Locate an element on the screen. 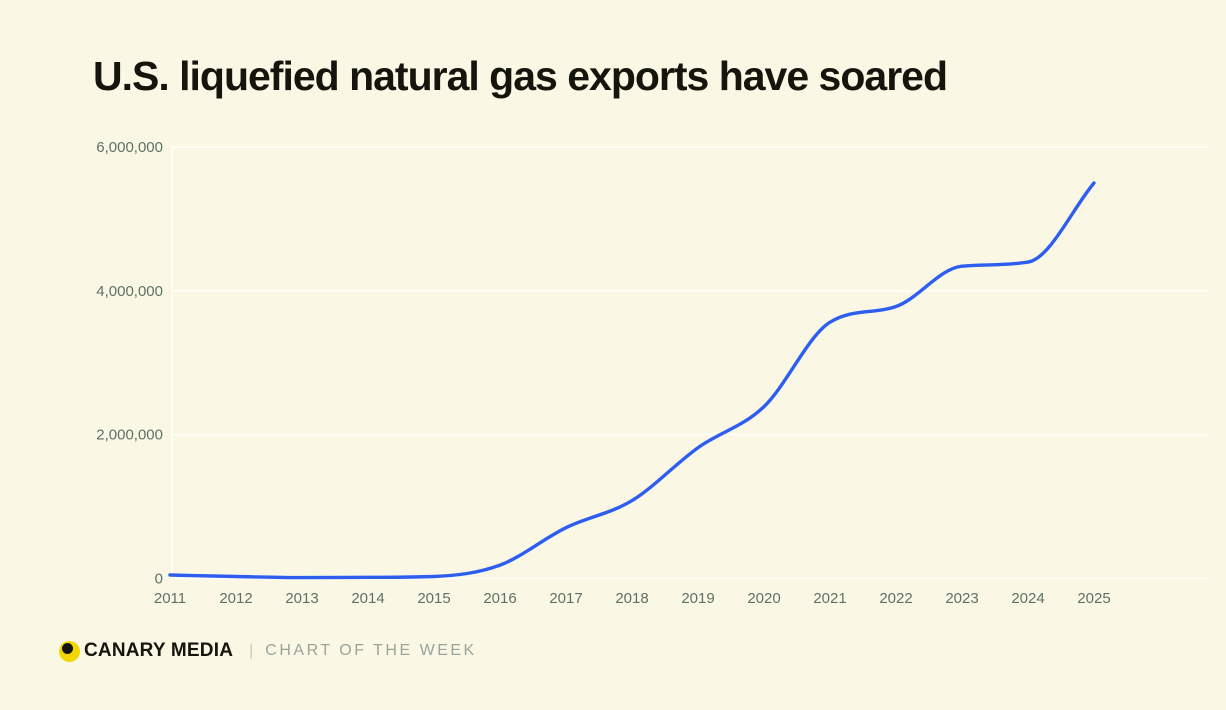 Image resolution: width=1226 pixels, height=710 pixels. y-axis-tick-label: 0 is located at coordinates (159, 579).